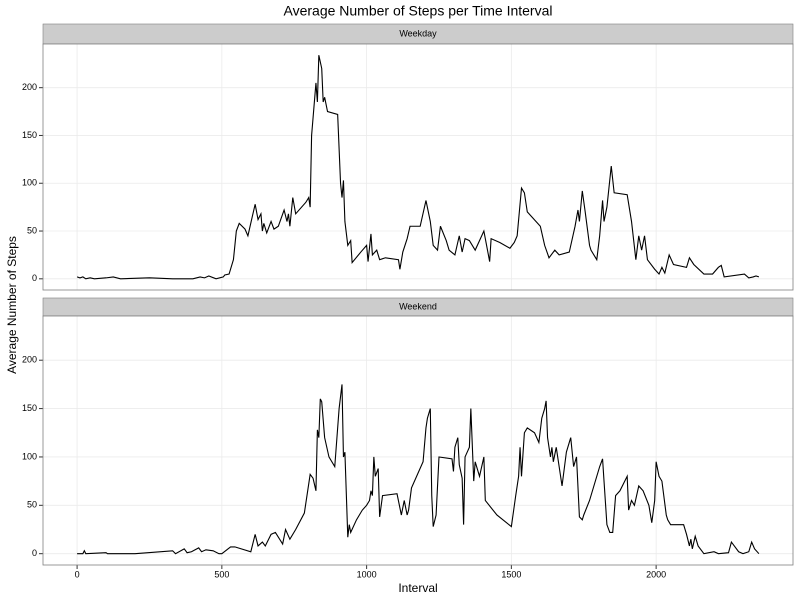 The height and width of the screenshot is (600, 800). I want to click on x-tick-label: 500, so click(221, 574).